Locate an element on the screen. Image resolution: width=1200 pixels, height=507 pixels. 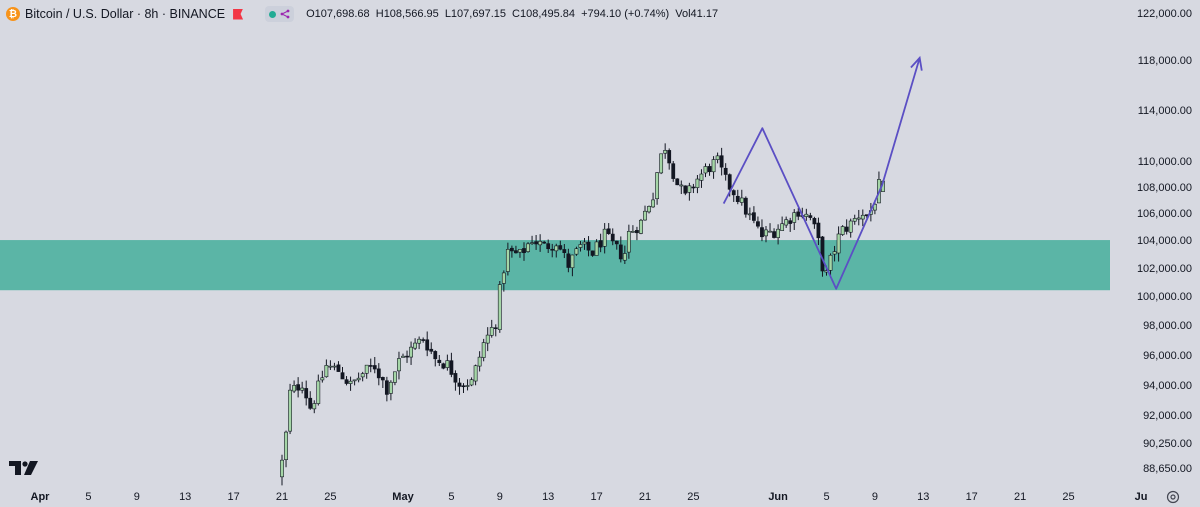
time-tick-label: 21 is located at coordinates (645, 497).